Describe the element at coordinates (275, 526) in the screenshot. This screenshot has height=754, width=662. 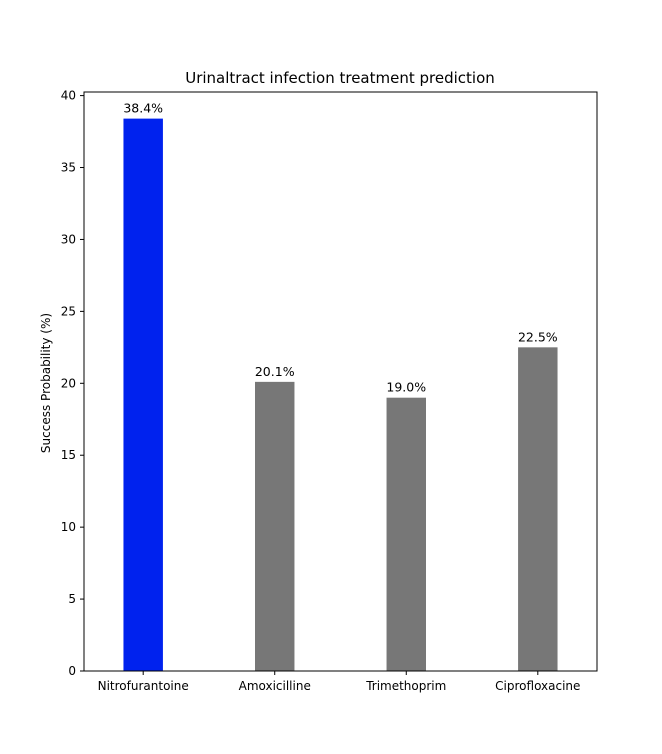
I see `bar-amoxicilline` at that location.